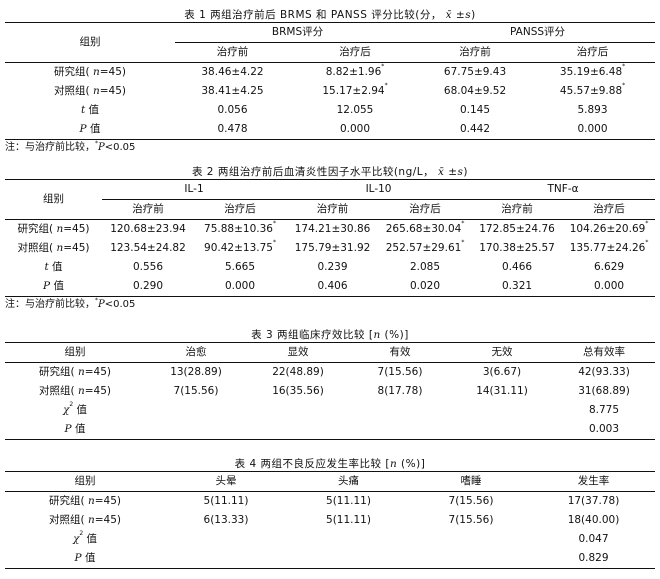 This screenshot has width=660, height=579. Describe the element at coordinates (425, 286) in the screenshot. I see `cell-value: 0.020` at that location.